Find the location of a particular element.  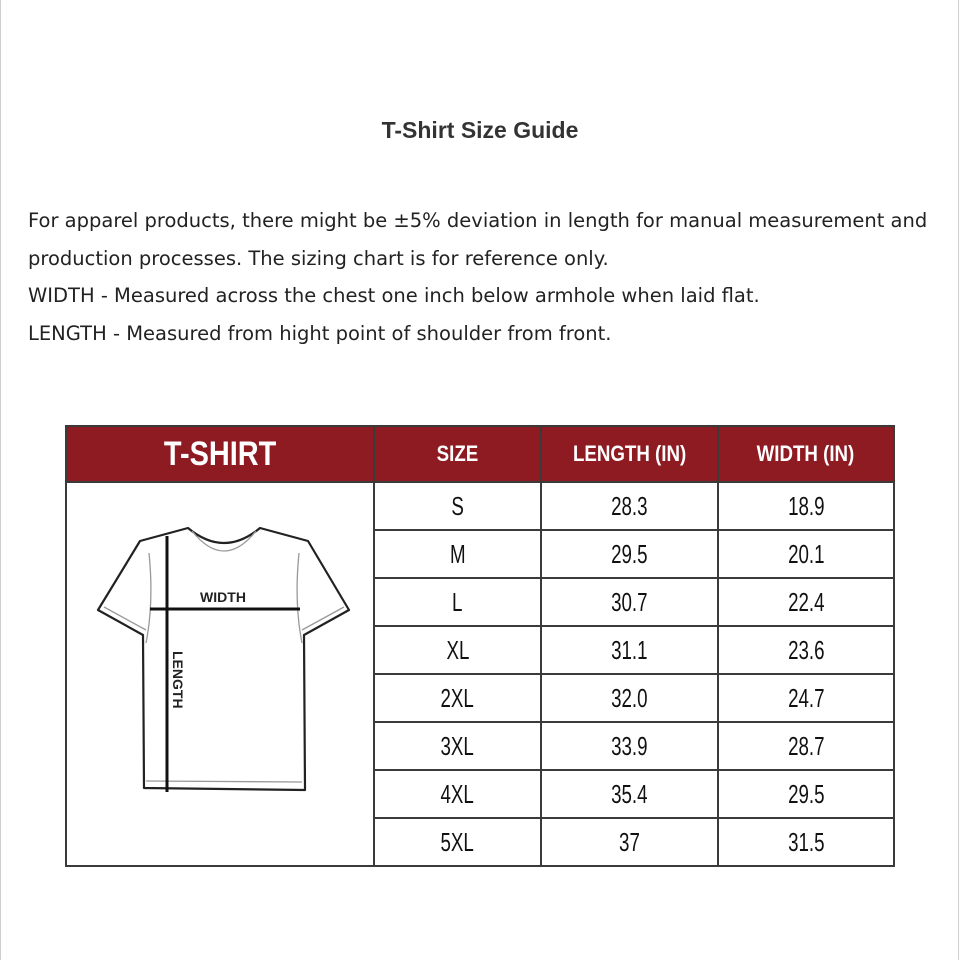

cell-width: 29.5 is located at coordinates (806, 794).